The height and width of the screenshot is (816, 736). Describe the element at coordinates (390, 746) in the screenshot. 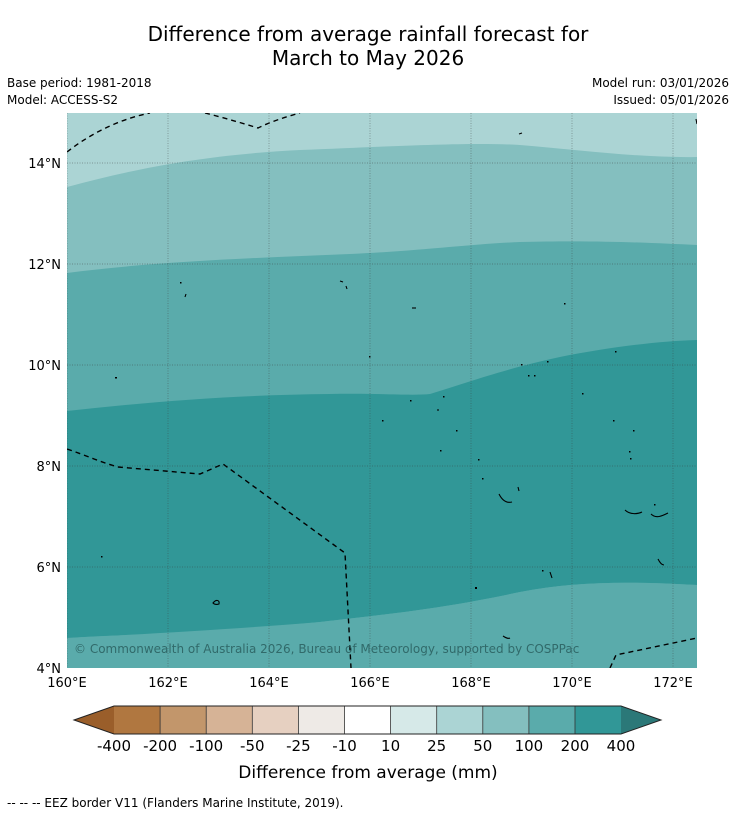

I see `cb-tick-7: 10` at that location.